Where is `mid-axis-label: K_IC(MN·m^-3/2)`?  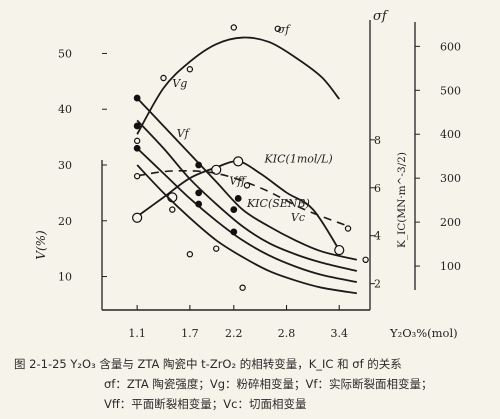 mid-axis-label: K_IC(MN·m^-3/2) is located at coordinates (402, 200).